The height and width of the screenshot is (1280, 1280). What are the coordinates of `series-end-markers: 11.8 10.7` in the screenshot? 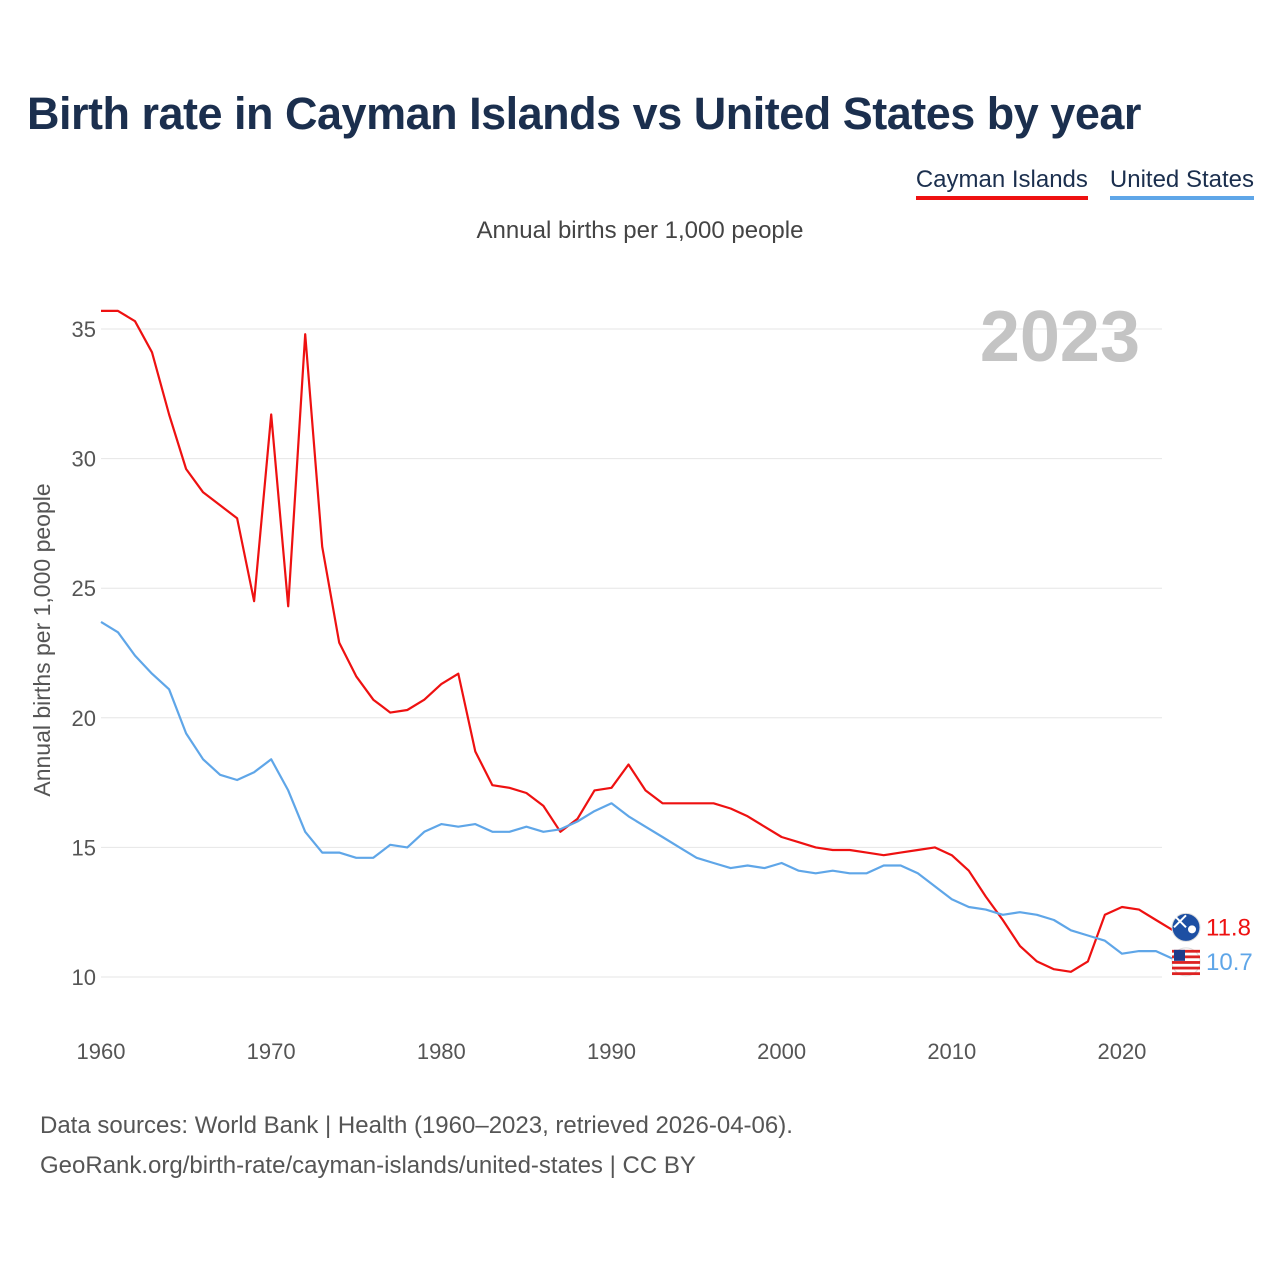 It's located at (1212, 944).